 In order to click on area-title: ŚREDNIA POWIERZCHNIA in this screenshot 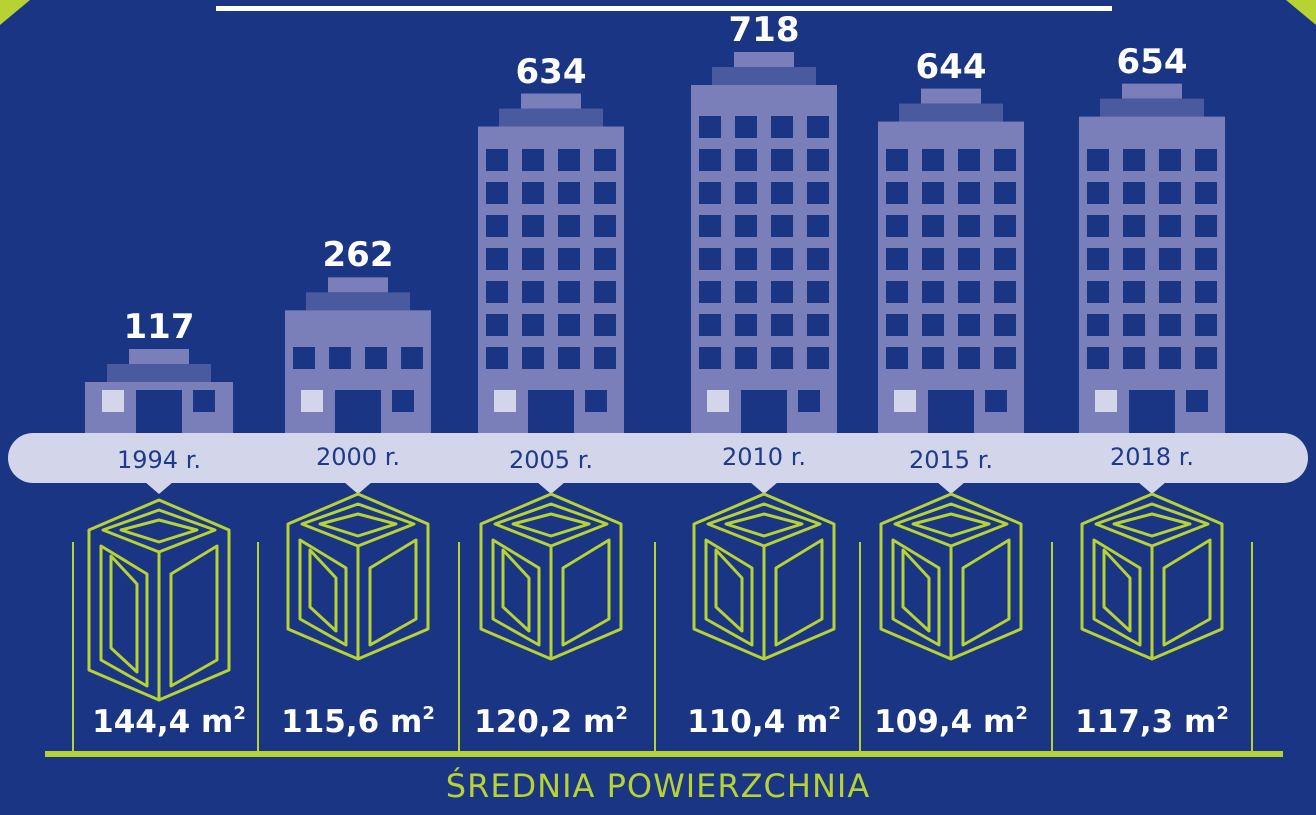, I will do `click(658, 786)`.